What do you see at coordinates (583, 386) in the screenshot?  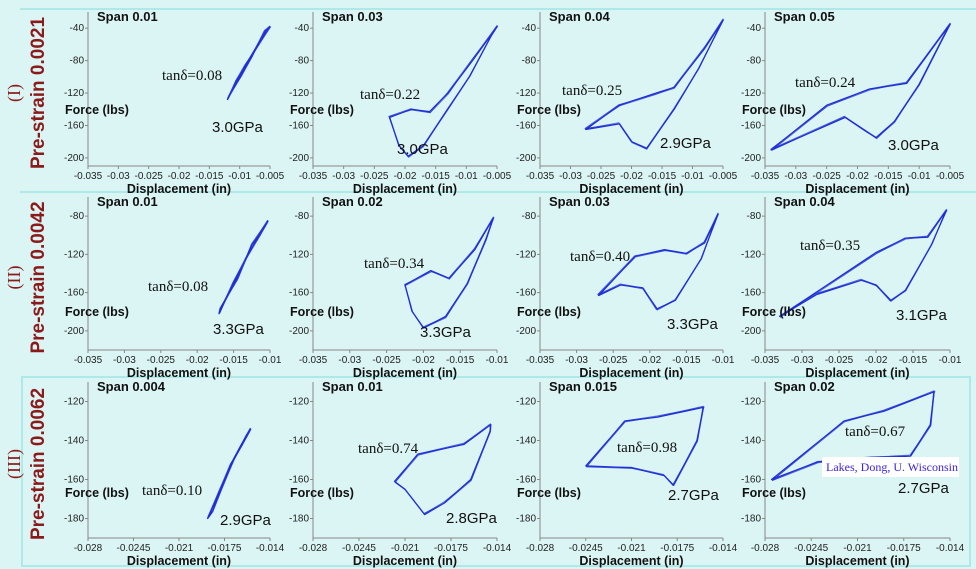 I see `span-label: Span 0.015` at bounding box center [583, 386].